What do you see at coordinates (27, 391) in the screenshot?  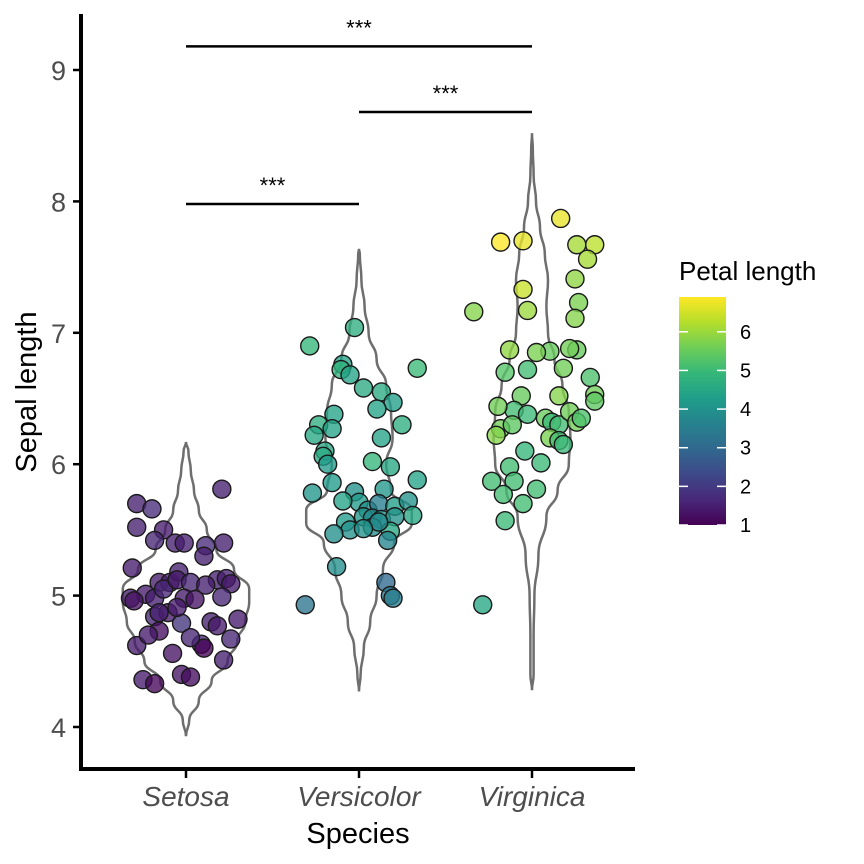 I see `y-axis-title: Sepal length` at bounding box center [27, 391].